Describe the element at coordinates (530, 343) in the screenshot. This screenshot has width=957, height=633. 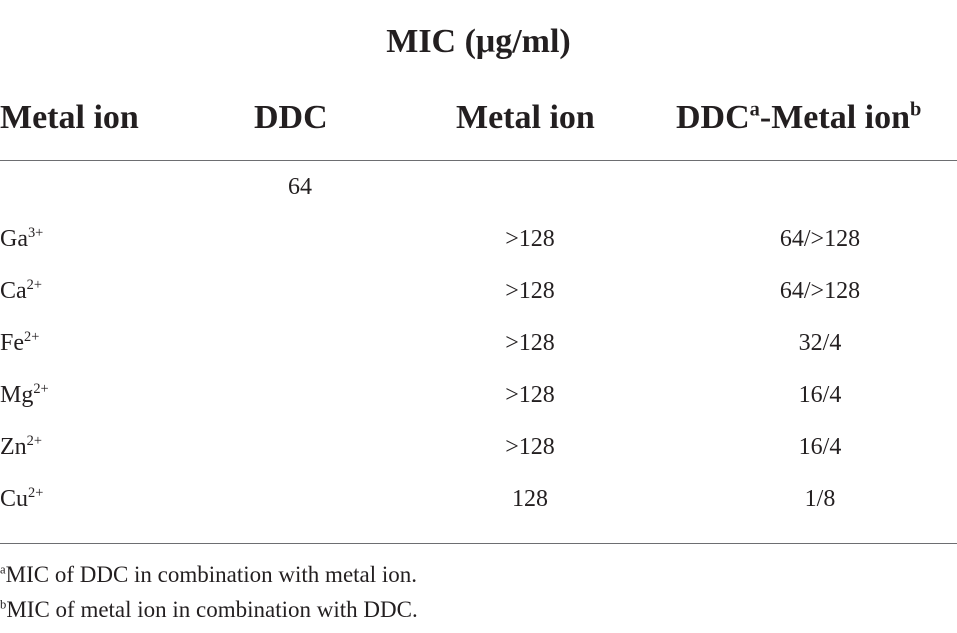
I see `row-4-metal-mic: >128` at that location.